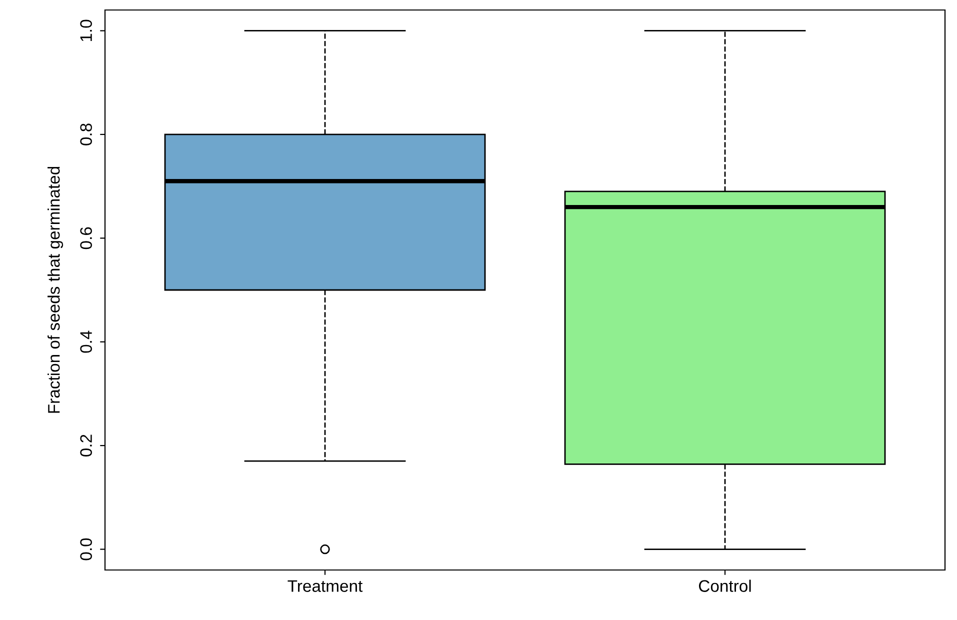  What do you see at coordinates (86, 135) in the screenshot?
I see `y-tick-label: 0.8` at bounding box center [86, 135].